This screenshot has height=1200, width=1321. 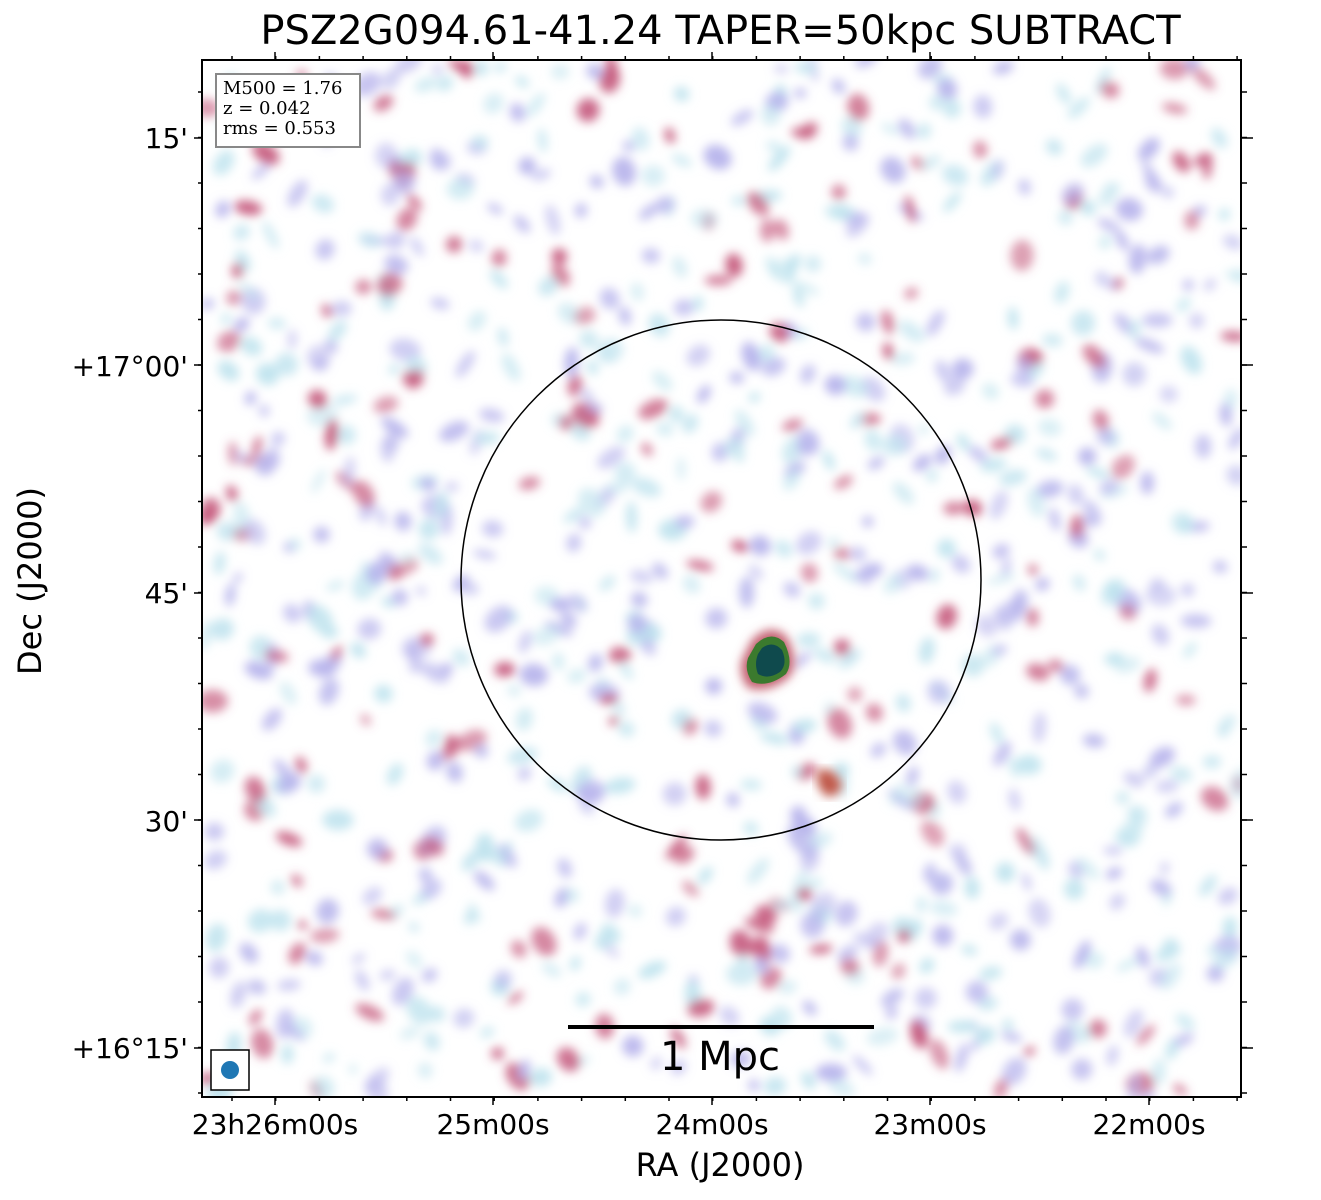 I want to click on y-axis-title: Dec (J2000), so click(x=30, y=581).